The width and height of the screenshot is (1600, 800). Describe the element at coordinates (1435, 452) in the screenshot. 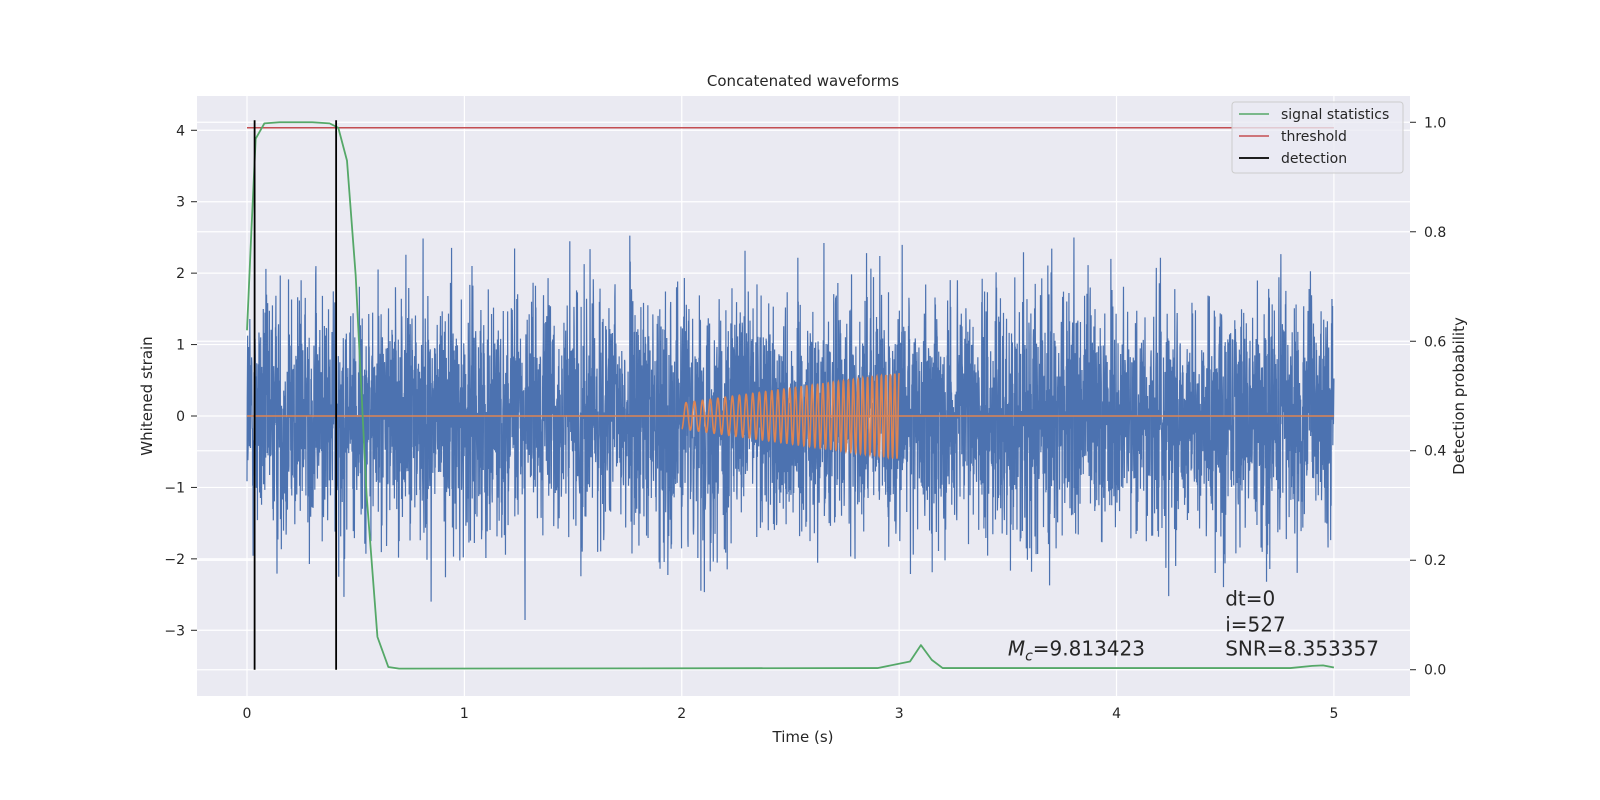

I see `y-right-tick-label: 0.4` at that location.